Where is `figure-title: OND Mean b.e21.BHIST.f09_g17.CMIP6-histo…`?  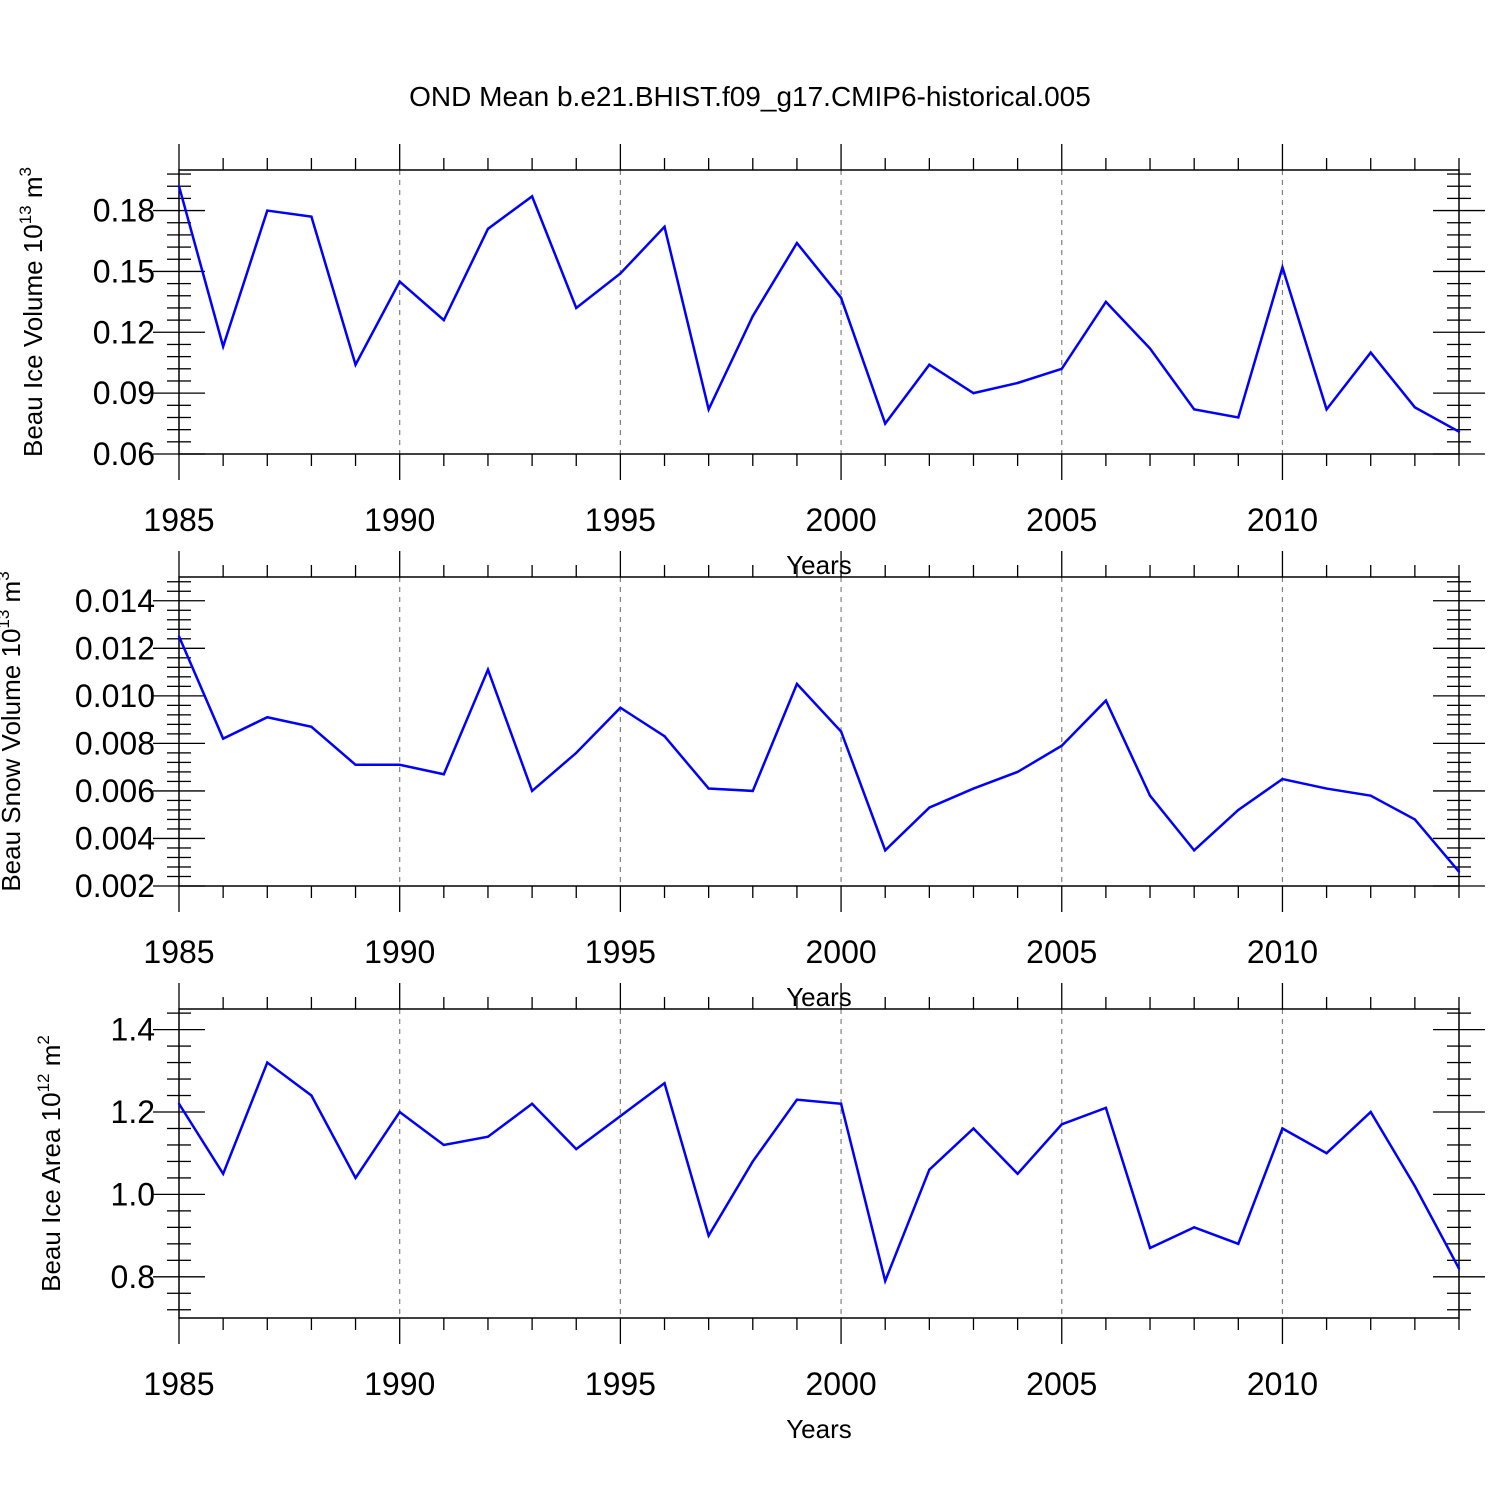 figure-title: OND Mean b.e21.BHIST.f09_g17.CMIP6-histo… is located at coordinates (750, 96).